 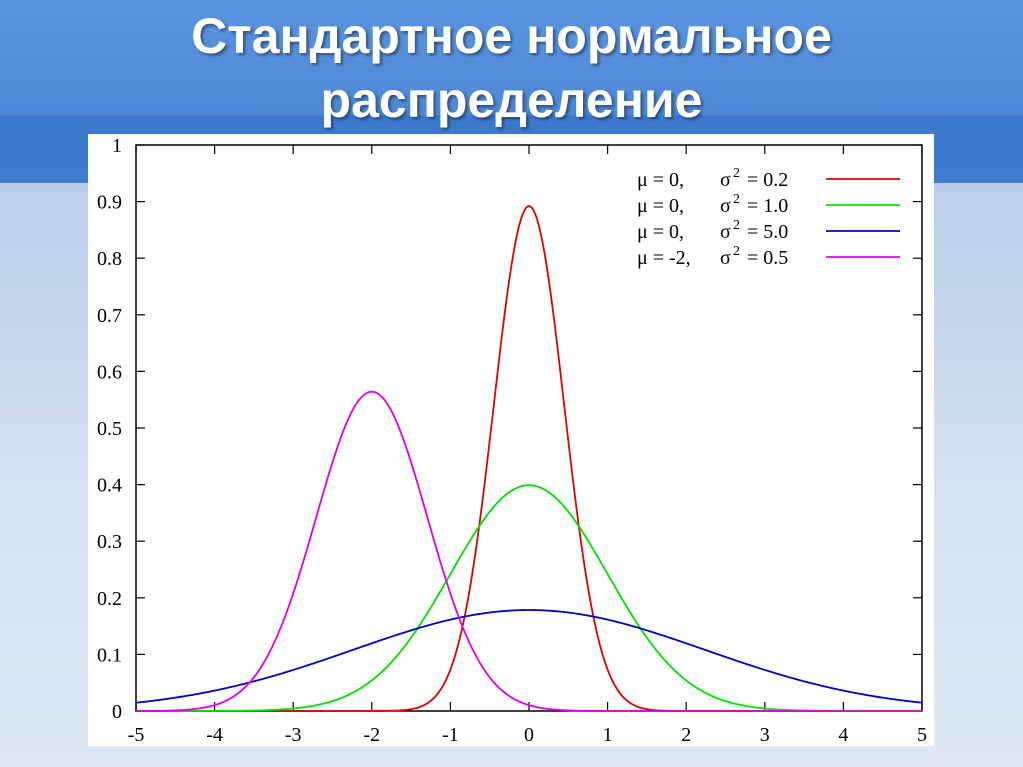 What do you see at coordinates (136, 735) in the screenshot?
I see `x-tick-label: -5` at bounding box center [136, 735].